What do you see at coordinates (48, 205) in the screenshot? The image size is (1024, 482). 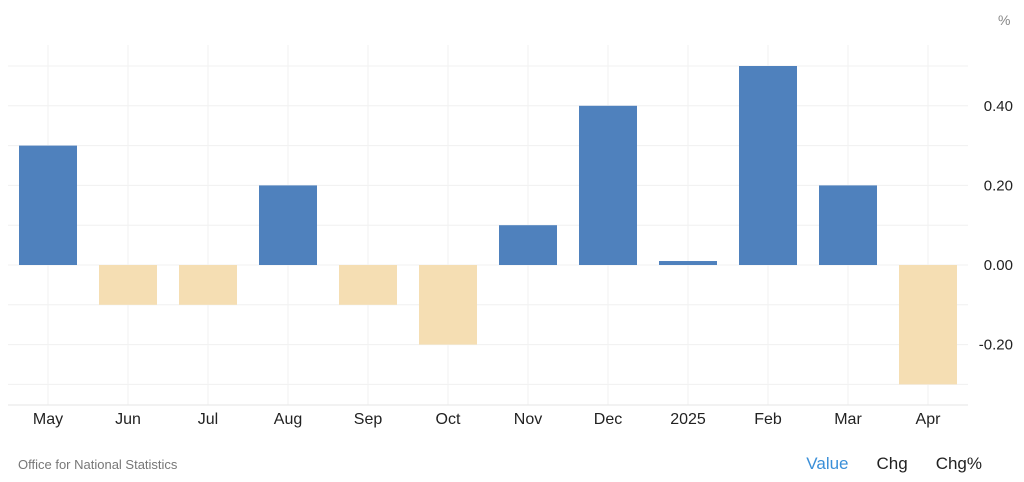 I see `bar-may` at bounding box center [48, 205].